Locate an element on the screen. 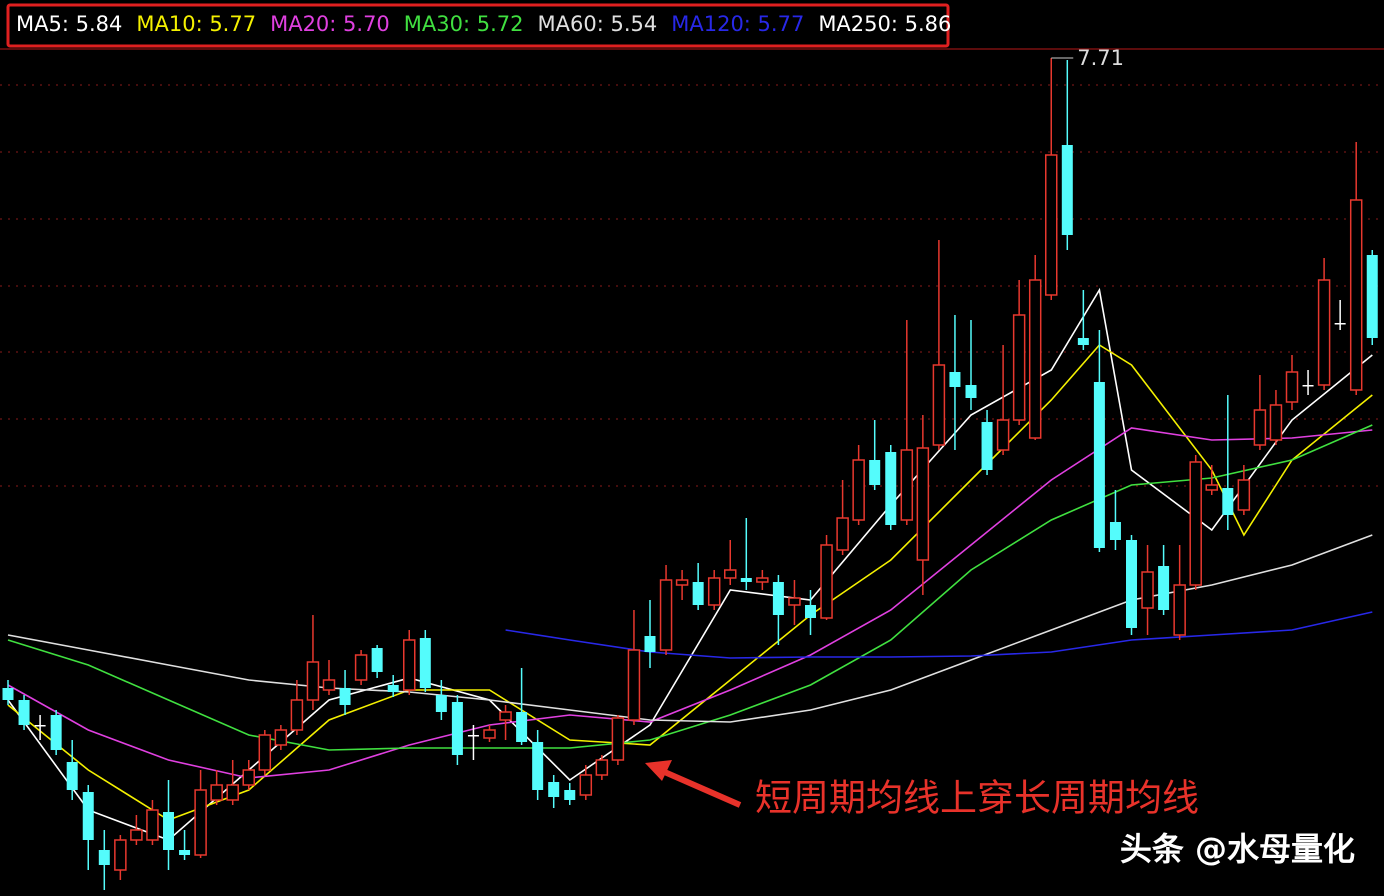  watermark: 头条 @水母量化 is located at coordinates (1237, 849).